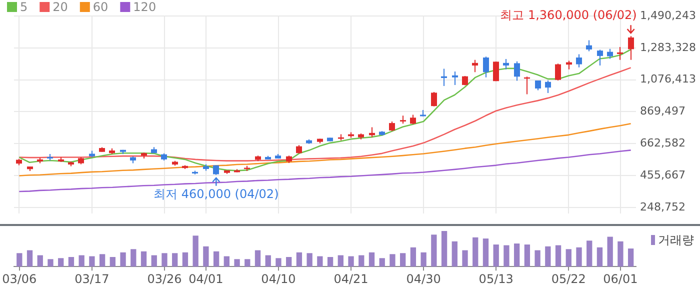 The height and width of the screenshot is (289, 700). What do you see at coordinates (216, 193) in the screenshot?
I see `annotation: 최저 460,000 (04/02)` at bounding box center [216, 193].